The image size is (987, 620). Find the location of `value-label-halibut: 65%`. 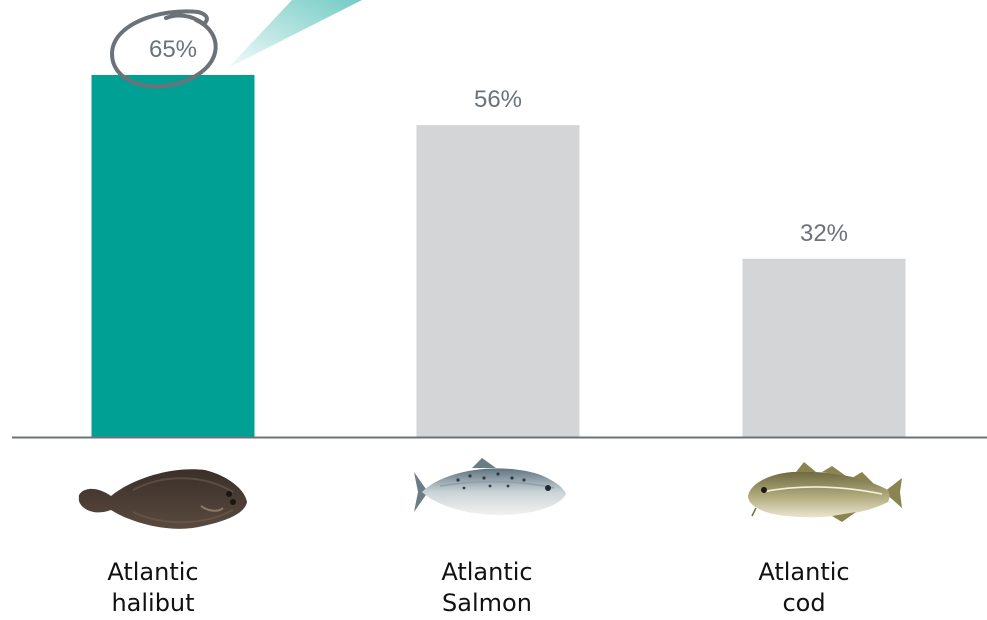

value-label-halibut: 65% is located at coordinates (173, 49).